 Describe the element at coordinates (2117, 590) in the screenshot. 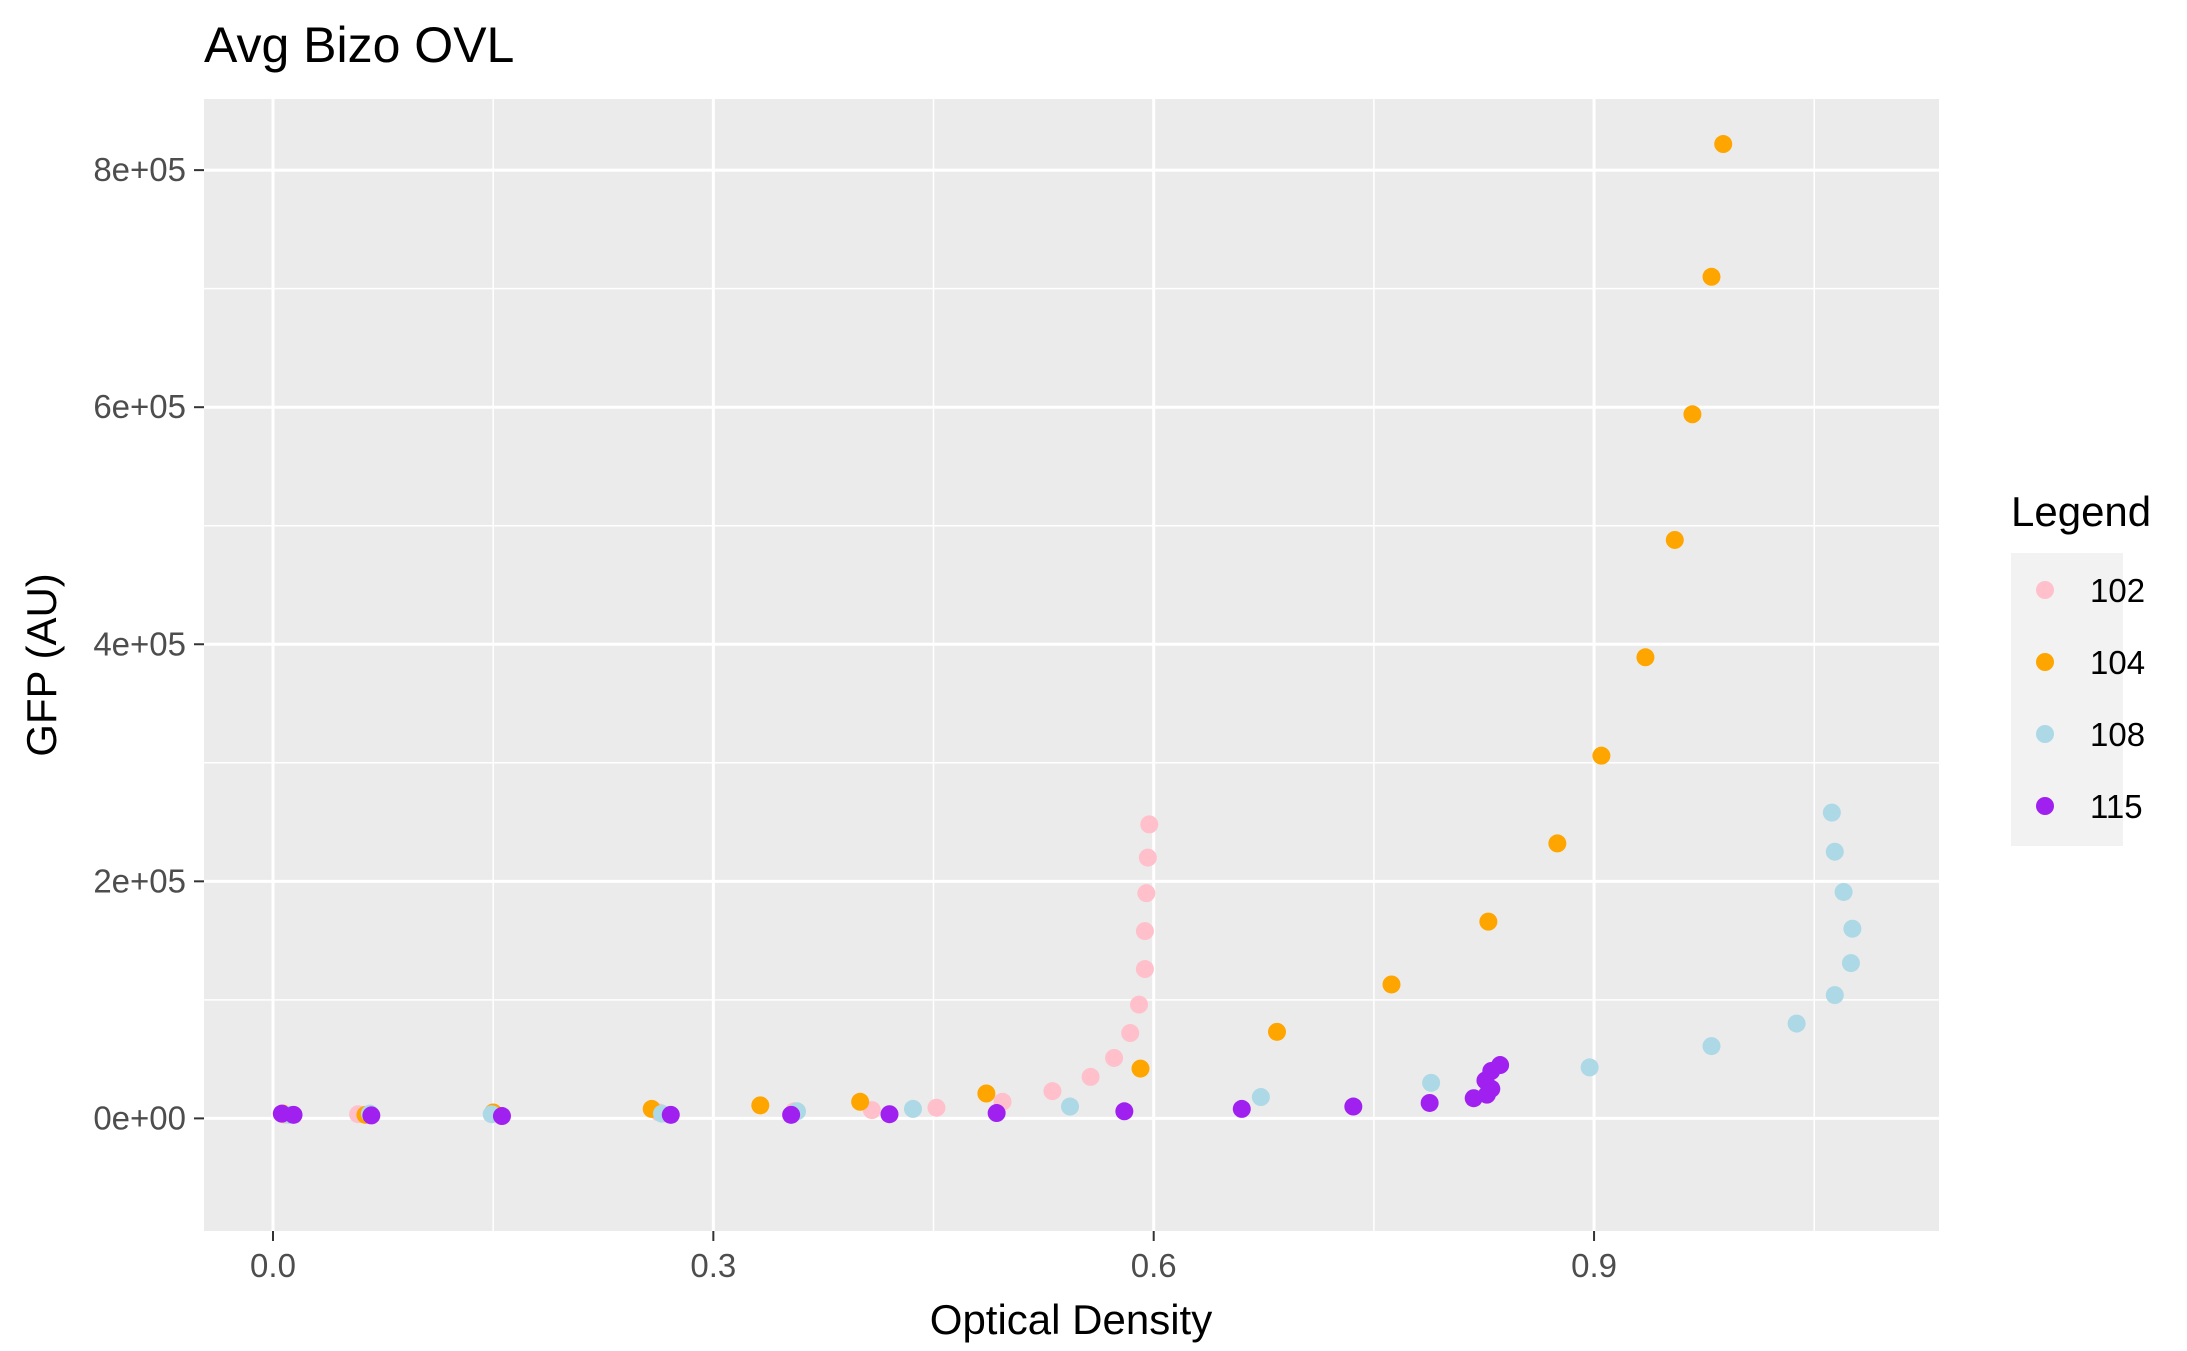

I see `legend-label-102: 102` at that location.